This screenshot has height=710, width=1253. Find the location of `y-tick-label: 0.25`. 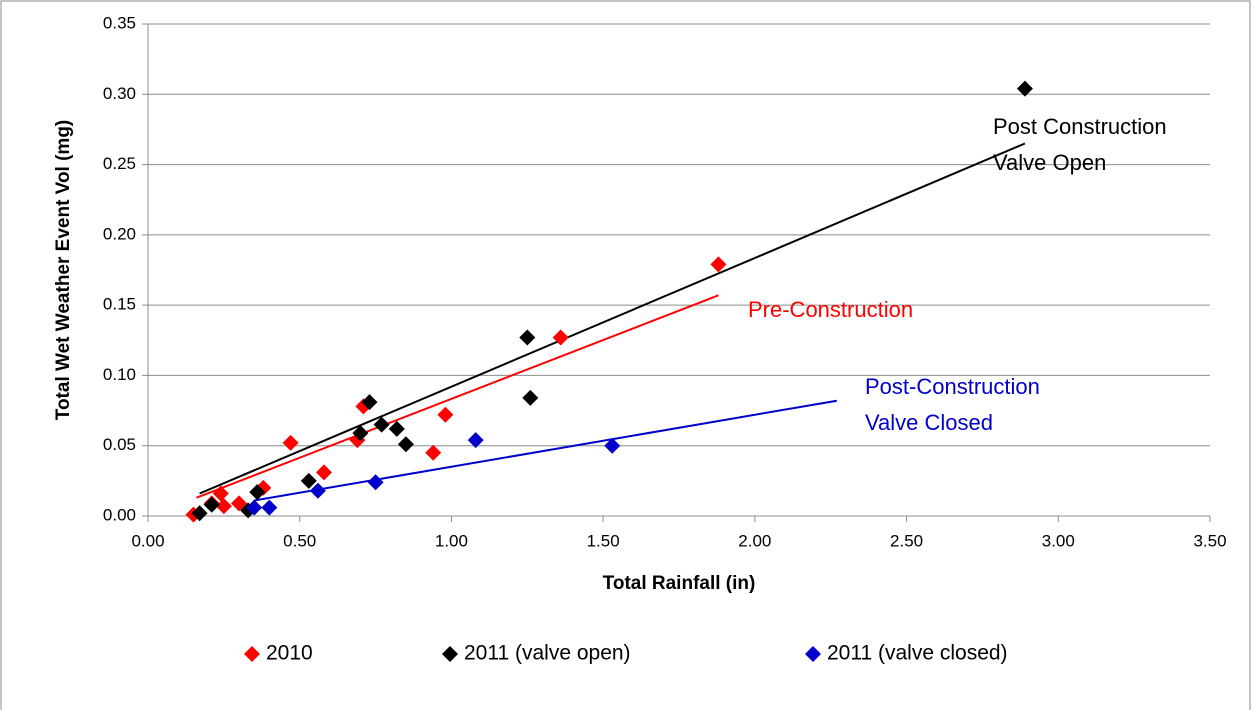

y-tick-label: 0.25 is located at coordinates (119, 163).